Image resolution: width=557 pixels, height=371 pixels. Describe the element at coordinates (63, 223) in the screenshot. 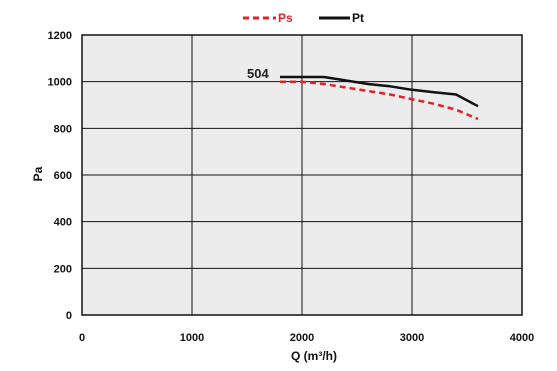

I see `y-tick-label: 400` at that location.